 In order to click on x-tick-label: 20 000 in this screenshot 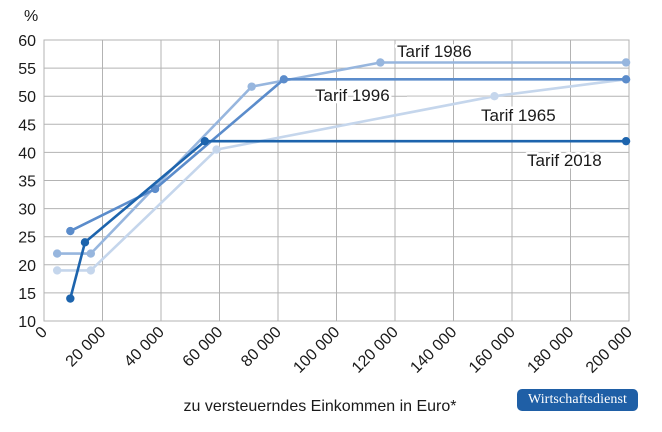, I will do `click(86, 347)`.